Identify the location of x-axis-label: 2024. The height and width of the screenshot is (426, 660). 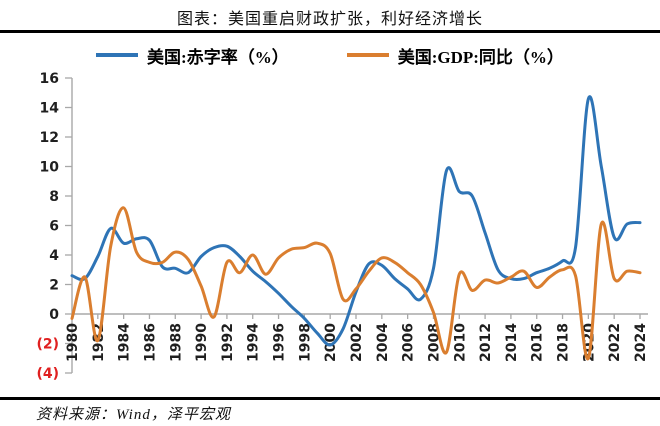
(641, 342).